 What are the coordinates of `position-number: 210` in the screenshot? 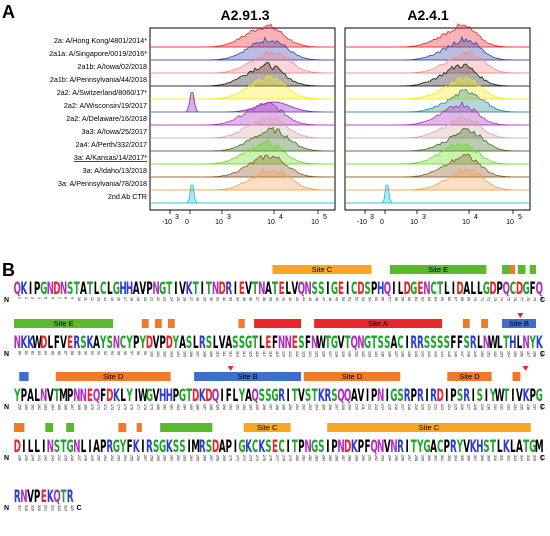 It's located at (356, 407).